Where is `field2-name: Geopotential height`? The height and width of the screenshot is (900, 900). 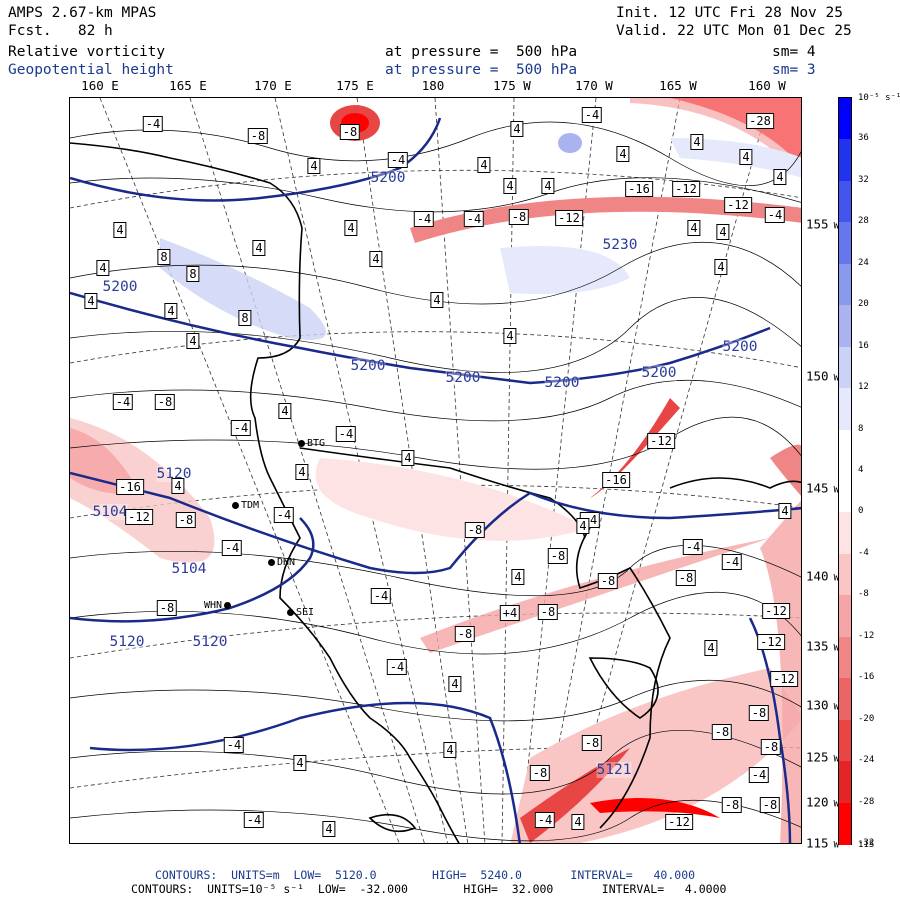 field2-name: Geopotential height is located at coordinates (91, 70).